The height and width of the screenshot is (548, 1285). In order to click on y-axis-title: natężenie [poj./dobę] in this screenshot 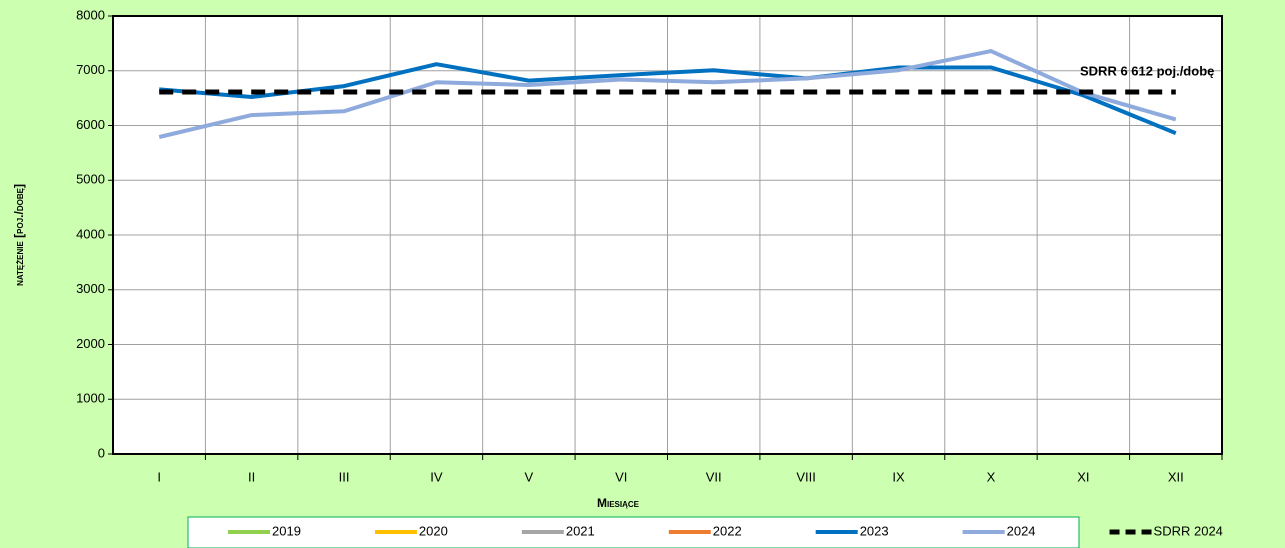, I will do `click(19, 235)`.